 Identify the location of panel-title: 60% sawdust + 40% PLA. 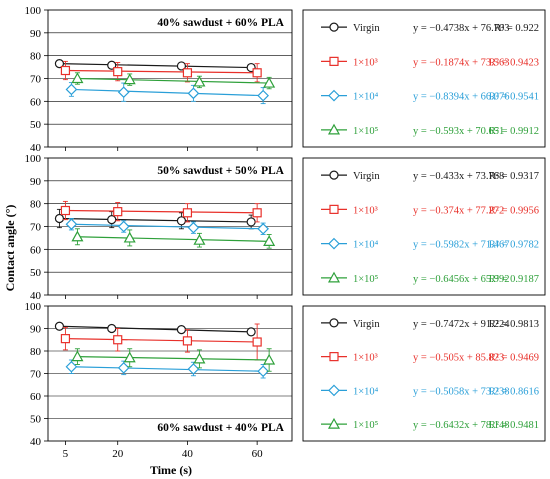
(220, 428).